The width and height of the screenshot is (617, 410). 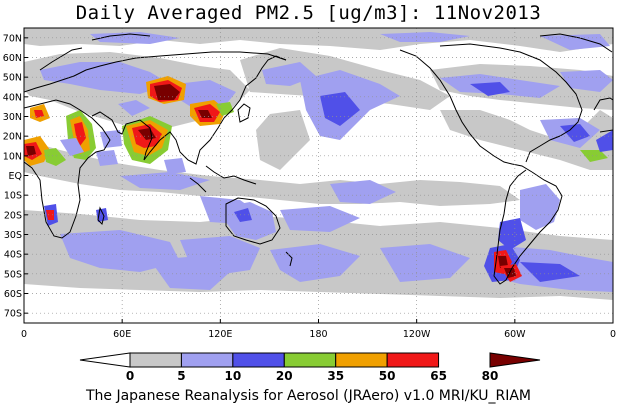 I want to click on lon-label-60W: 60W, so click(x=515, y=334).